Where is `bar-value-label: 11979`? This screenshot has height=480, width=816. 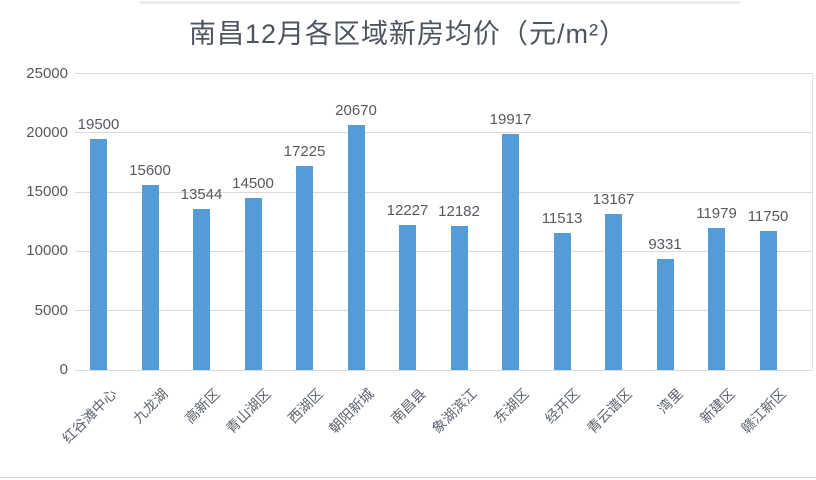 bar-value-label: 11979 is located at coordinates (716, 213).